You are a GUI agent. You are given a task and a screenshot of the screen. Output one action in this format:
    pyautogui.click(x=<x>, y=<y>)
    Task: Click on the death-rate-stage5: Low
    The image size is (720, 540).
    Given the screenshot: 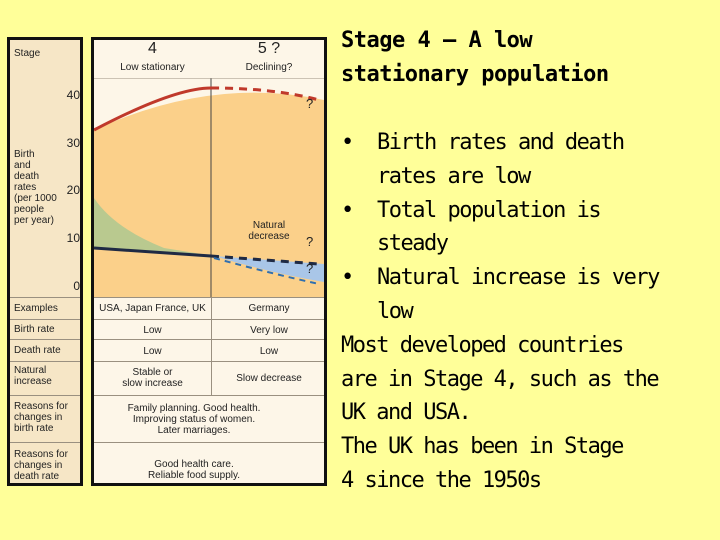 What is the action you would take?
    pyautogui.click(x=269, y=351)
    